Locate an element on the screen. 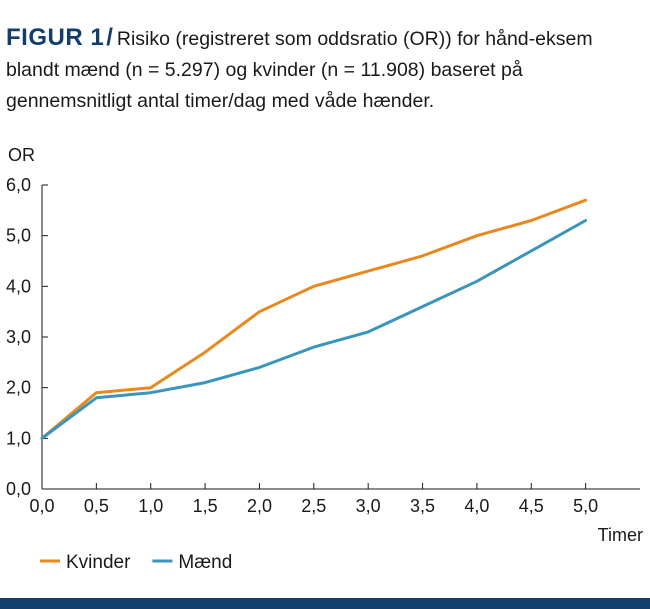 This screenshot has width=650, height=609. x-tick-label: 0,5 is located at coordinates (96, 506).